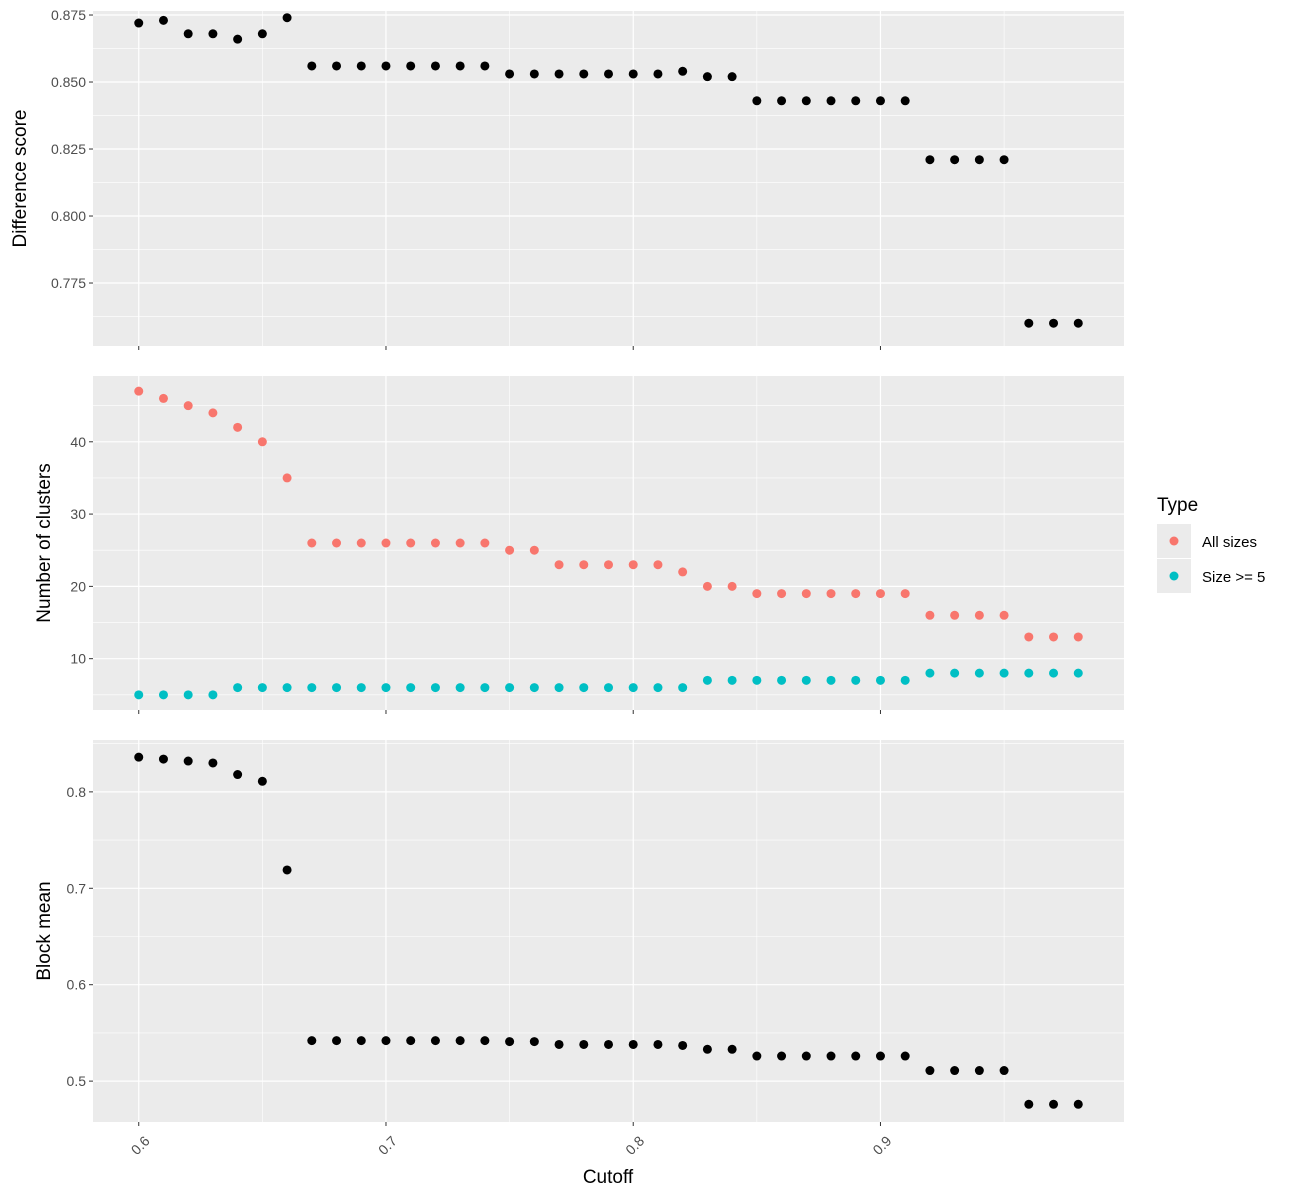  I want to click on legend-title: Type, so click(1177, 505).